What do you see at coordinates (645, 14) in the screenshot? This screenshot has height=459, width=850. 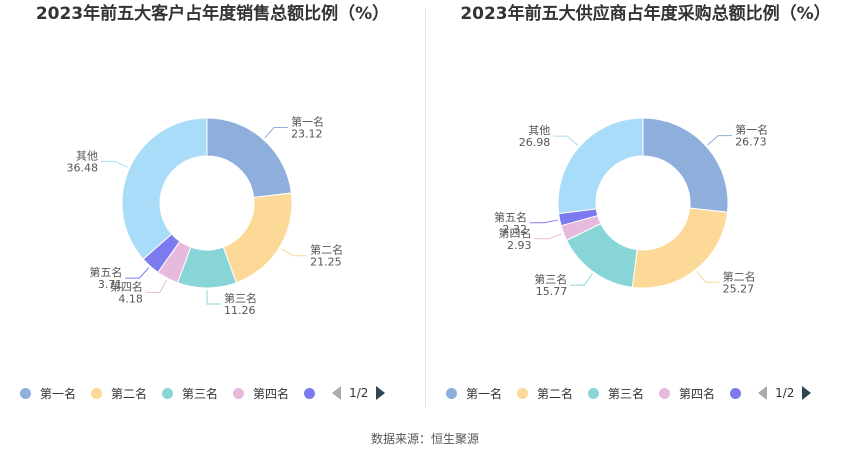 I see `supplier-chart-title: 2023年前五大供应商占年度采购总额比例（%）` at bounding box center [645, 14].